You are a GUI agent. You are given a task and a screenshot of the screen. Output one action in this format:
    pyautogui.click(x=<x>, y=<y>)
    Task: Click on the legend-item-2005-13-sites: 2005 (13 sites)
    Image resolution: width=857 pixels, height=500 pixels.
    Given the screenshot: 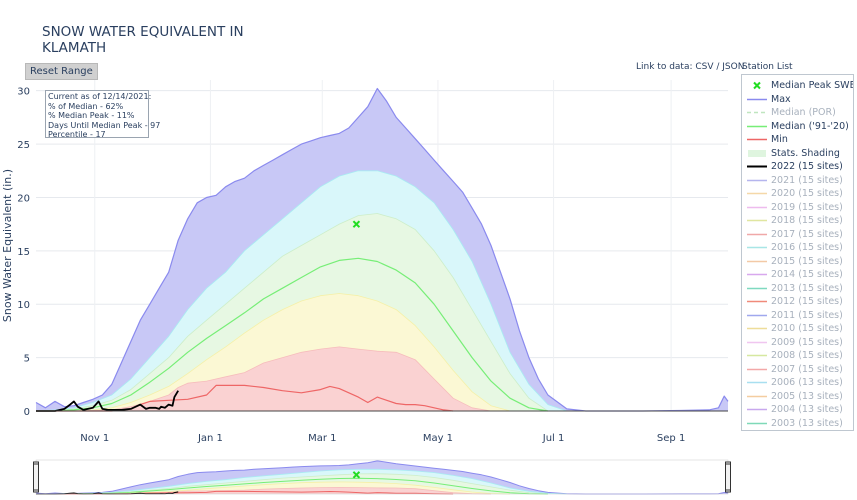 What is the action you would take?
    pyautogui.click(x=797, y=396)
    